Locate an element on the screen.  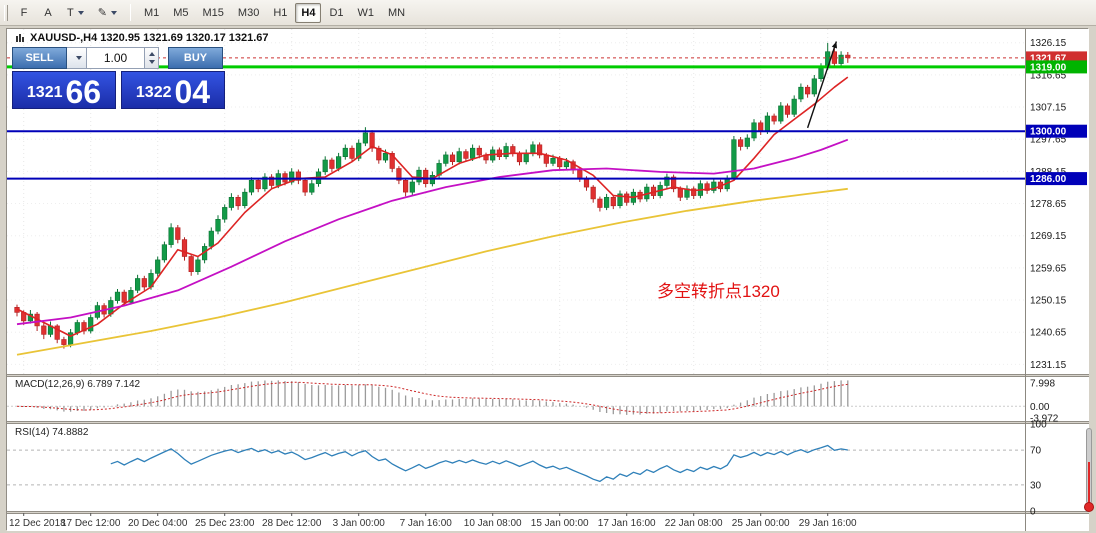
top-toolbar: F A T ✎ M1 M5 M15 M30 H1 H4 D1 W1 MN is located at coordinates (548, 13).